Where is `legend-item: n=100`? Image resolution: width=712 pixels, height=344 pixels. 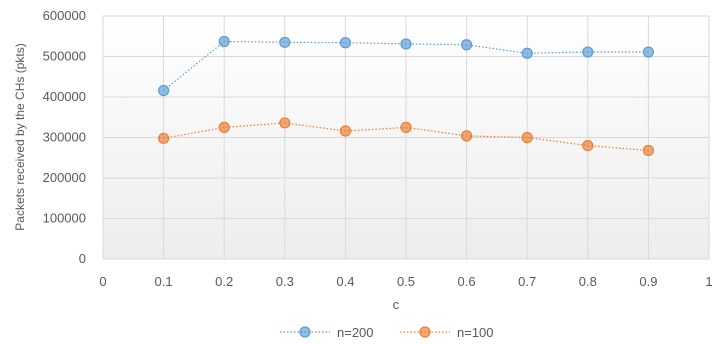
legend-item: n=100 is located at coordinates (447, 332).